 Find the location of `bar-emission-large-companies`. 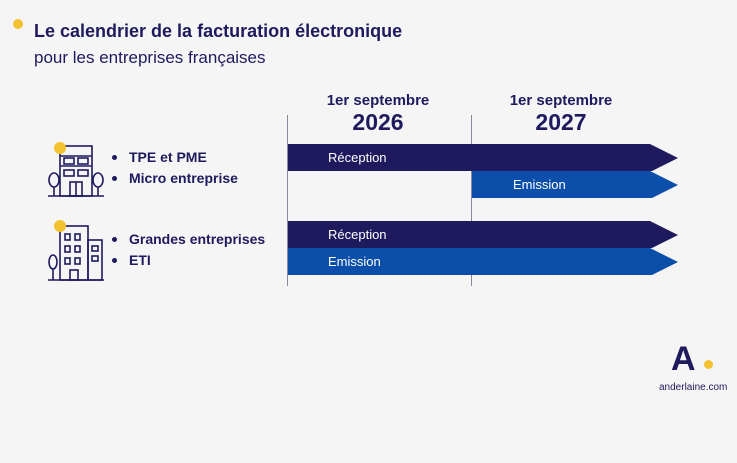

bar-emission-large-companies is located at coordinates (483, 261).